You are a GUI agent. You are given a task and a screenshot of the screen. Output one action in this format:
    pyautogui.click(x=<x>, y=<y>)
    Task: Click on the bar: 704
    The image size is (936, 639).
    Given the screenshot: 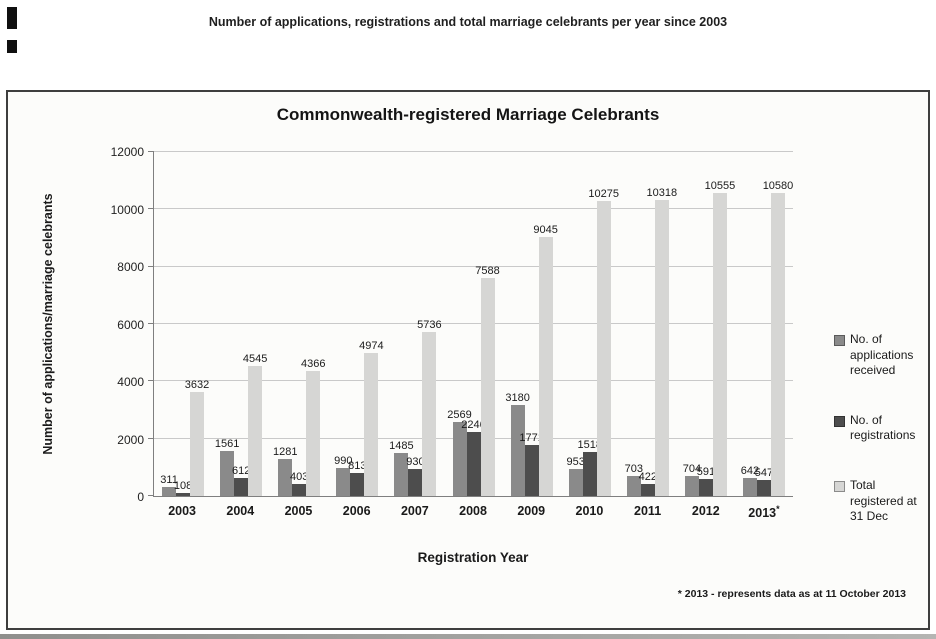 What is the action you would take?
    pyautogui.click(x=692, y=479)
    